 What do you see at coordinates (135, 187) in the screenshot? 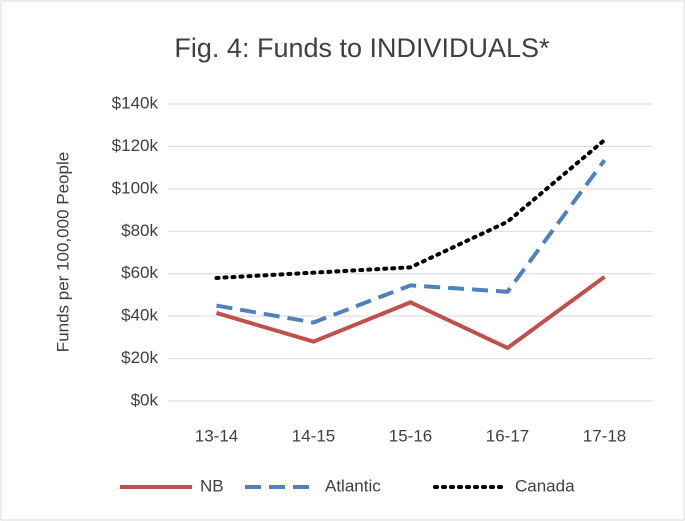
I see `y-tick-label: $100k` at bounding box center [135, 187].